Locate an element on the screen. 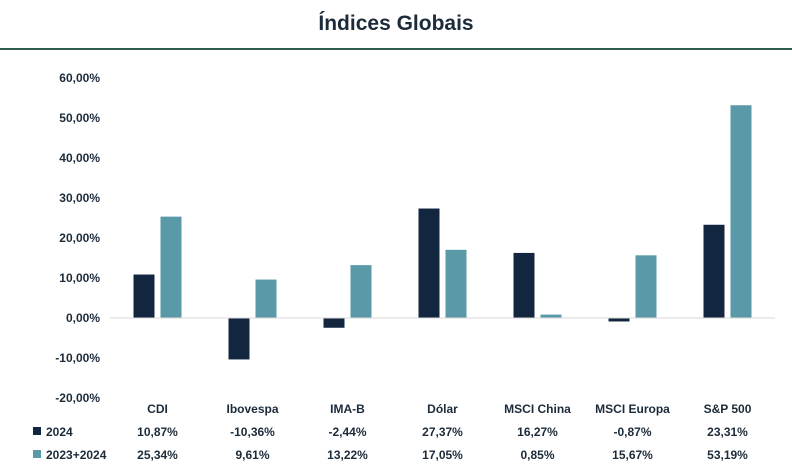  data-label: 16,27% is located at coordinates (537, 432).